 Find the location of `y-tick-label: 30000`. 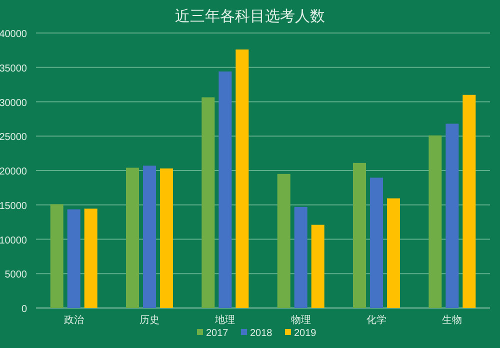

y-tick-label: 30000 is located at coordinates (14, 103).